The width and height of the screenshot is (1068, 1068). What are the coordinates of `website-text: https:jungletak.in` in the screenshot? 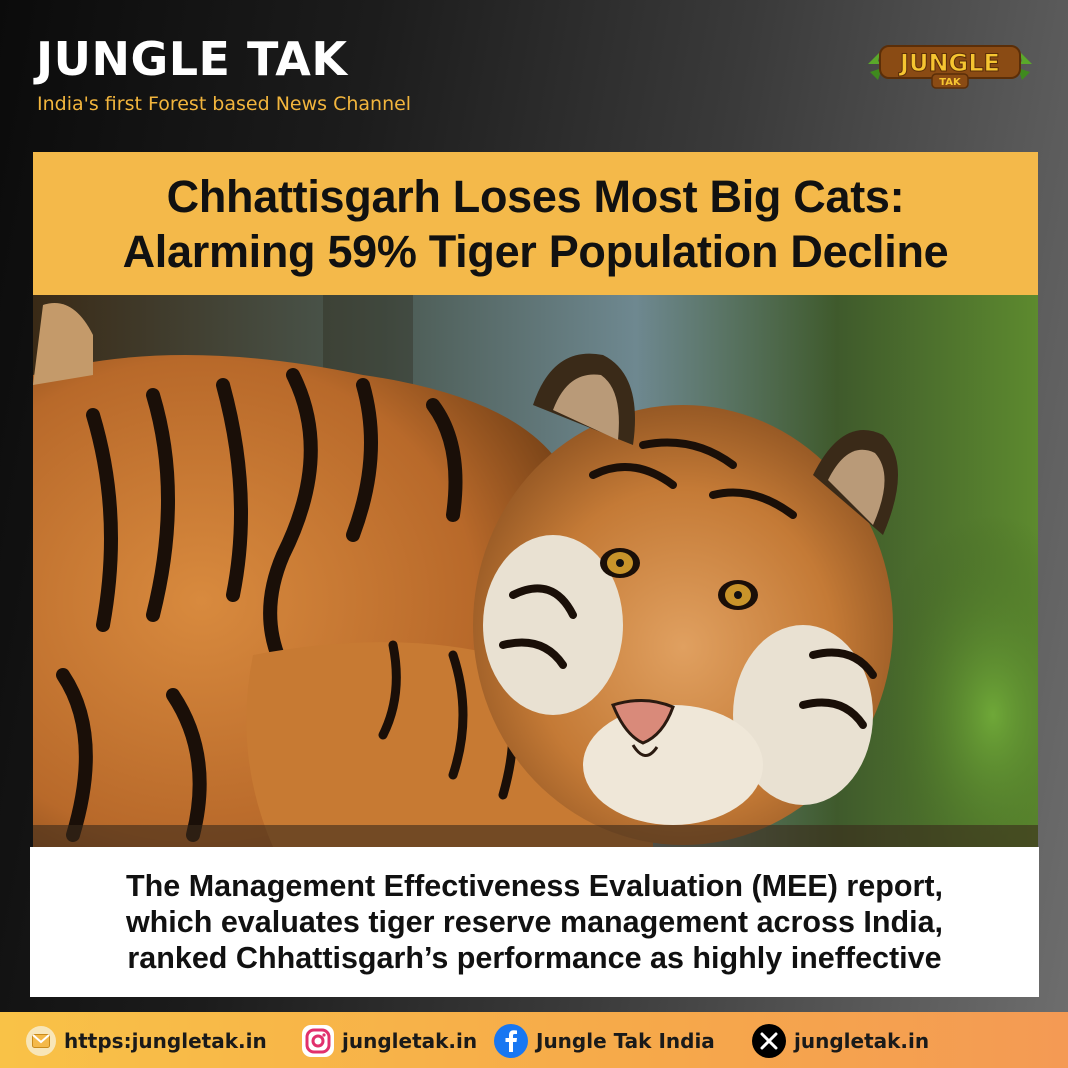 It's located at (165, 1041).